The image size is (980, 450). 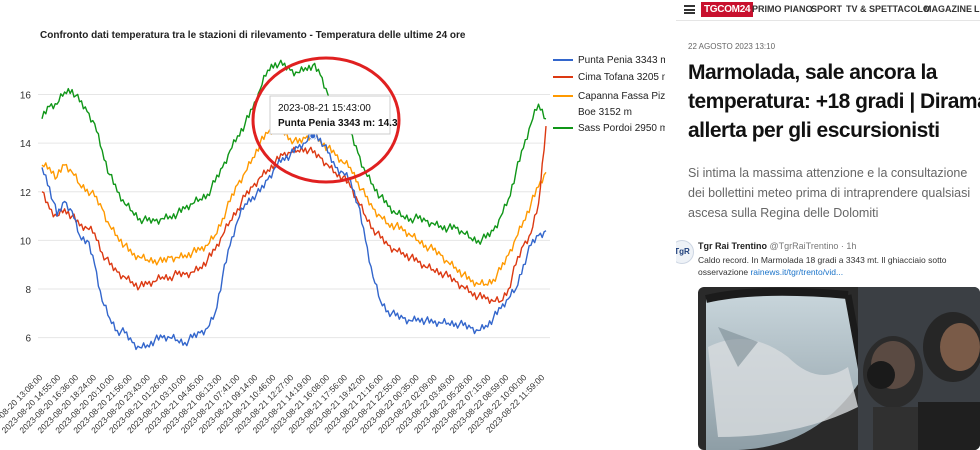 What do you see at coordinates (621, 104) in the screenshot?
I see `legend-label-2: Capanna Fassa Piz Boe 3152 m` at bounding box center [621, 104].